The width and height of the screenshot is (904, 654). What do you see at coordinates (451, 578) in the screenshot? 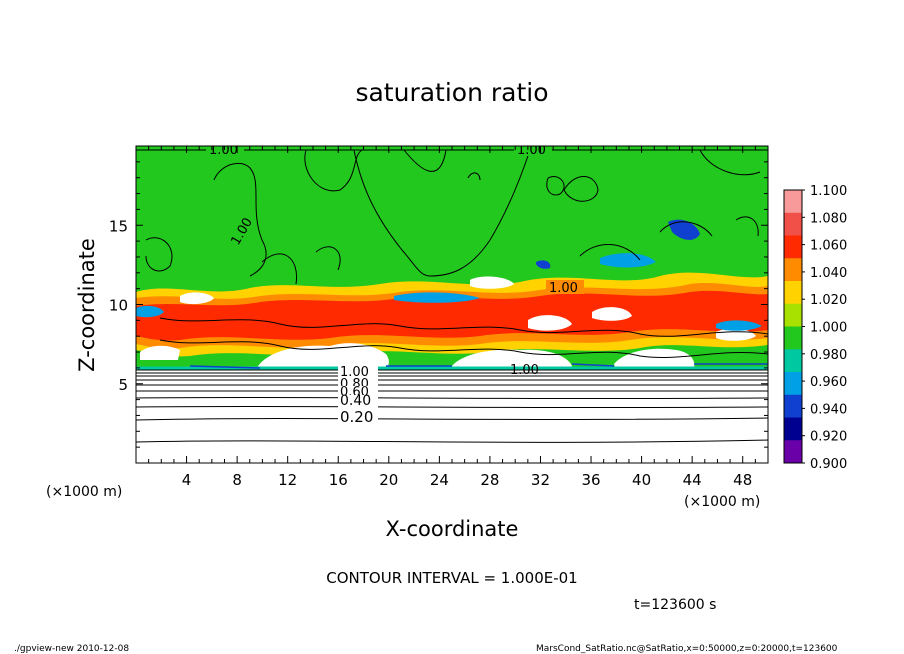
I see `contour-interval-text: CONTOUR INTERVAL = 1.000E-01` at bounding box center [451, 578].